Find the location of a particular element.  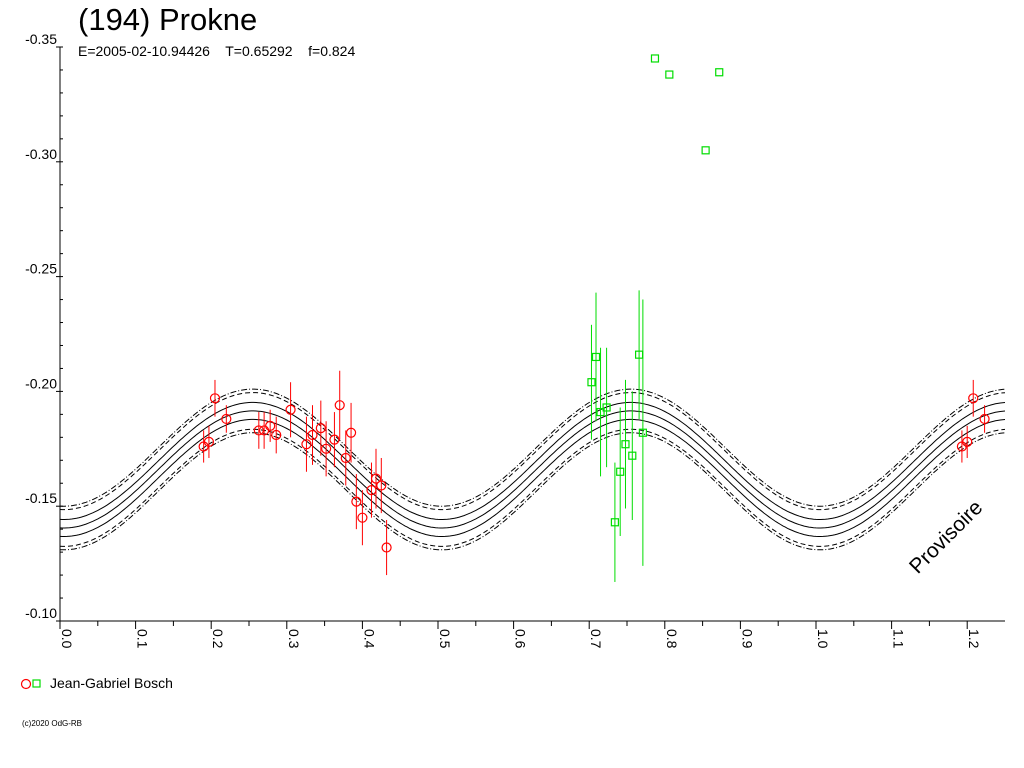

legend-square-marker is located at coordinates (36, 683).